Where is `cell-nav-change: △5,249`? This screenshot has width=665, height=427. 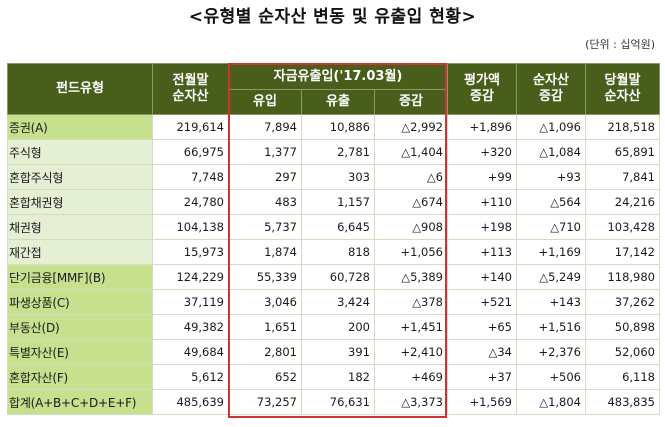 cell-nav-change: △5,249 is located at coordinates (551, 277).